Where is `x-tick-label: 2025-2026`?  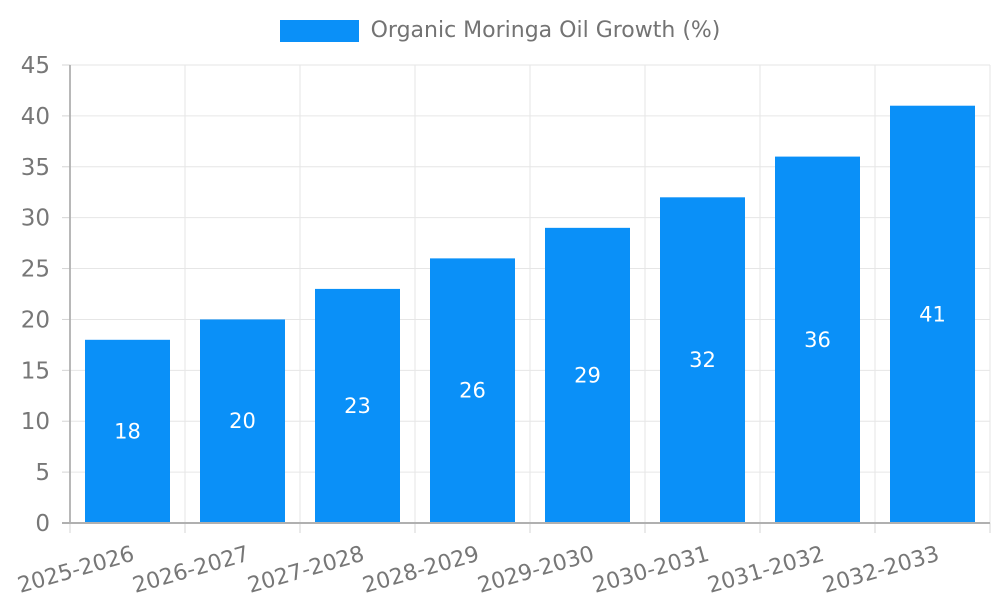
x-tick-label: 2025-2026 is located at coordinates (76, 570).